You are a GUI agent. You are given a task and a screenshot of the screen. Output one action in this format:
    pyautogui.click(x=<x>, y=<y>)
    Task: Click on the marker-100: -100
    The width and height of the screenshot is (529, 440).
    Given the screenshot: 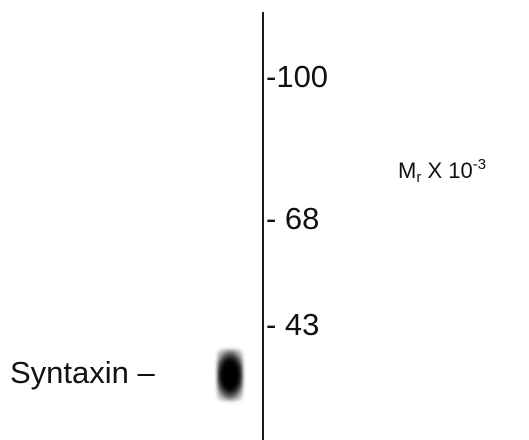 What is the action you would take?
    pyautogui.click(x=297, y=76)
    